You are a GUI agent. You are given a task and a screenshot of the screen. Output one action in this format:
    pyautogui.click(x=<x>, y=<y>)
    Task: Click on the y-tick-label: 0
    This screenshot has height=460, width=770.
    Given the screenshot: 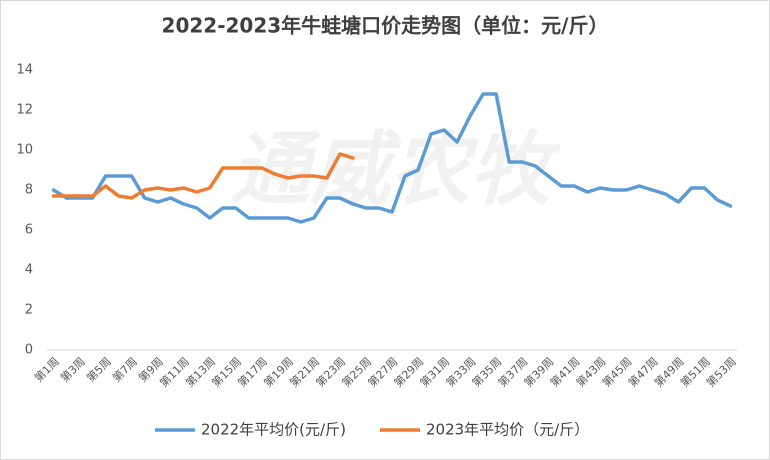 What is the action you would take?
    pyautogui.click(x=29, y=350)
    